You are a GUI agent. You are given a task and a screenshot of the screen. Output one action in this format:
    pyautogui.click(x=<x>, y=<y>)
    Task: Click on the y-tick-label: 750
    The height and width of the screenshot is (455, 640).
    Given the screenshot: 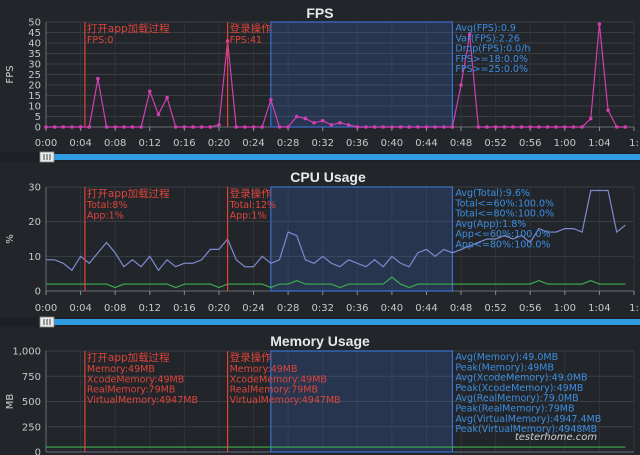 What is the action you would take?
    pyautogui.click(x=31, y=377)
    